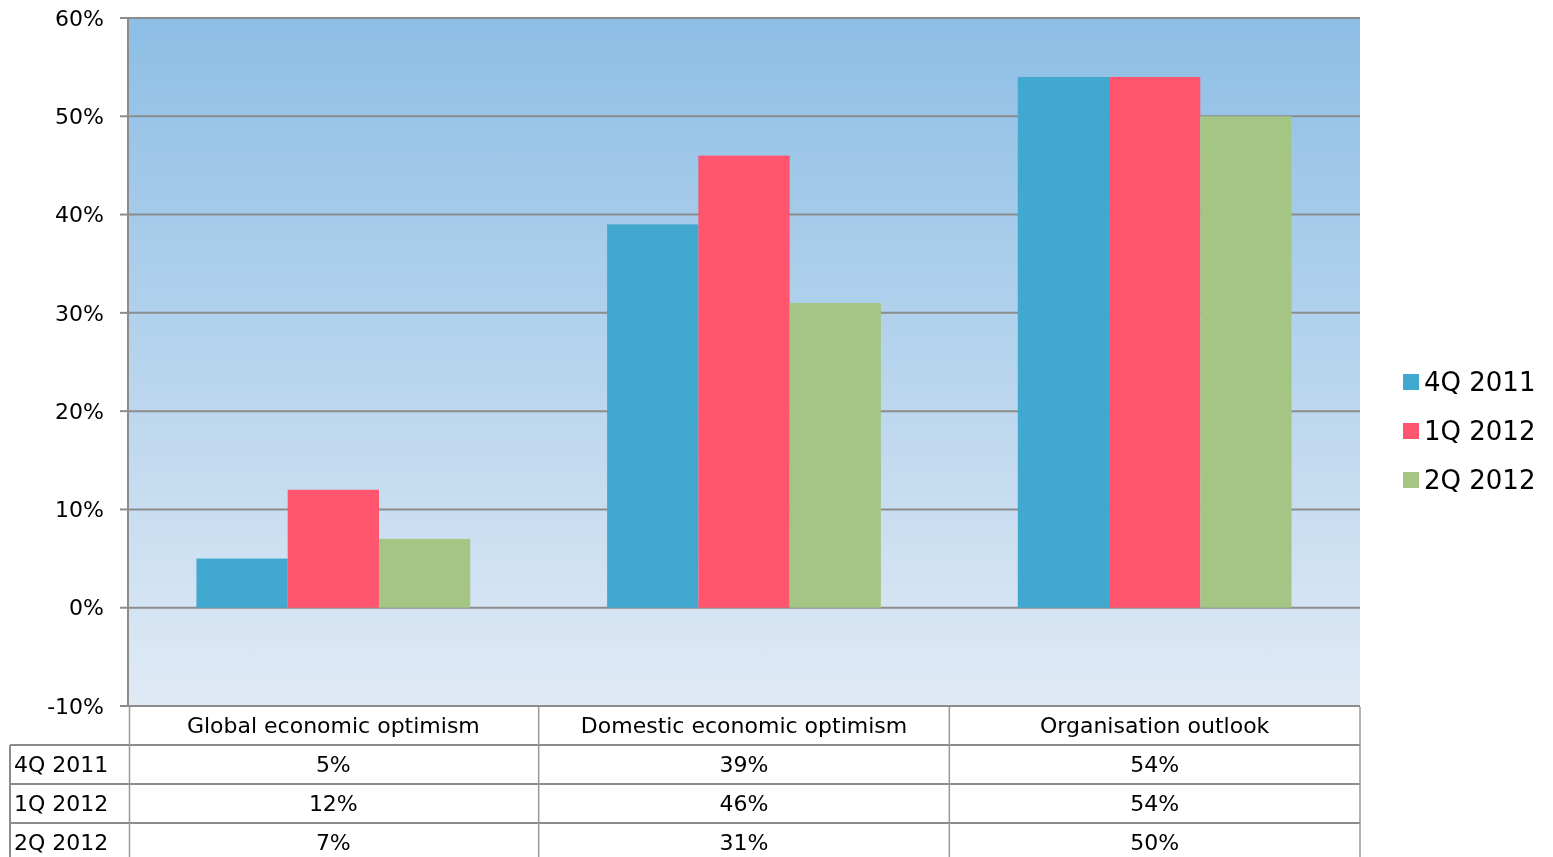 The height and width of the screenshot is (857, 1553). I want to click on legend-label: 2Q 2012, so click(1480, 480).